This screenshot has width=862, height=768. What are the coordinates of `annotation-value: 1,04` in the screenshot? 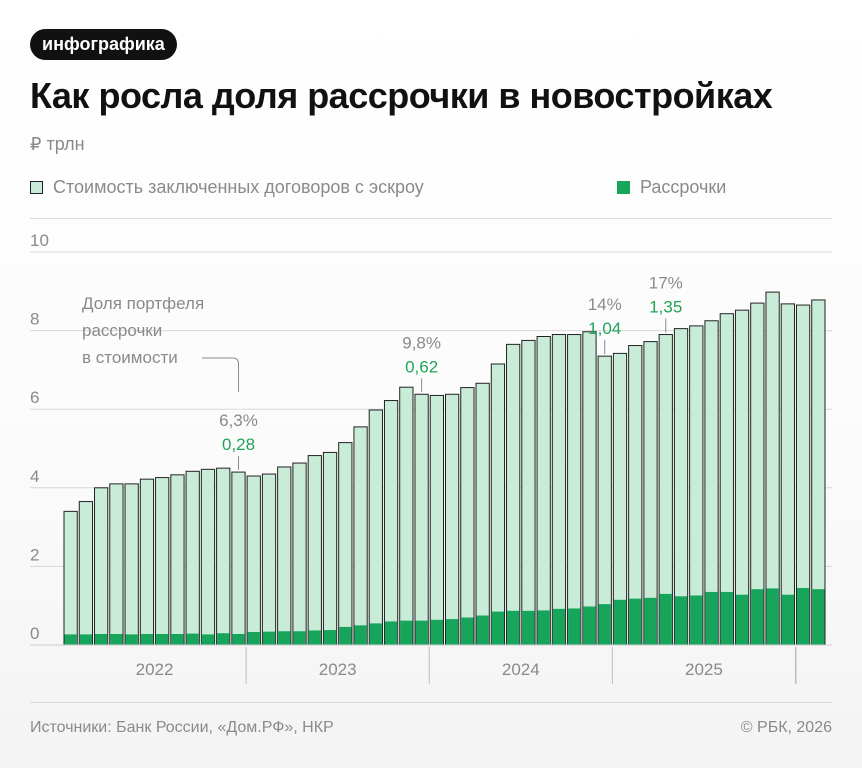 It's located at (604, 328).